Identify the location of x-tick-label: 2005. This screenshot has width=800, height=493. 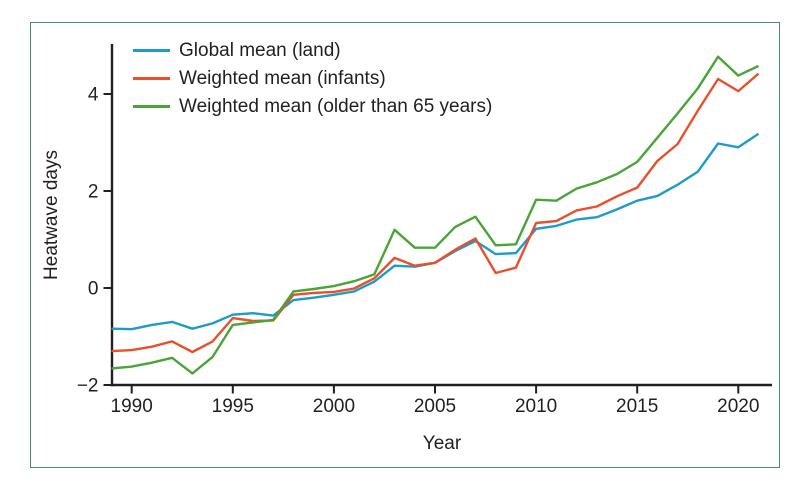
(435, 406).